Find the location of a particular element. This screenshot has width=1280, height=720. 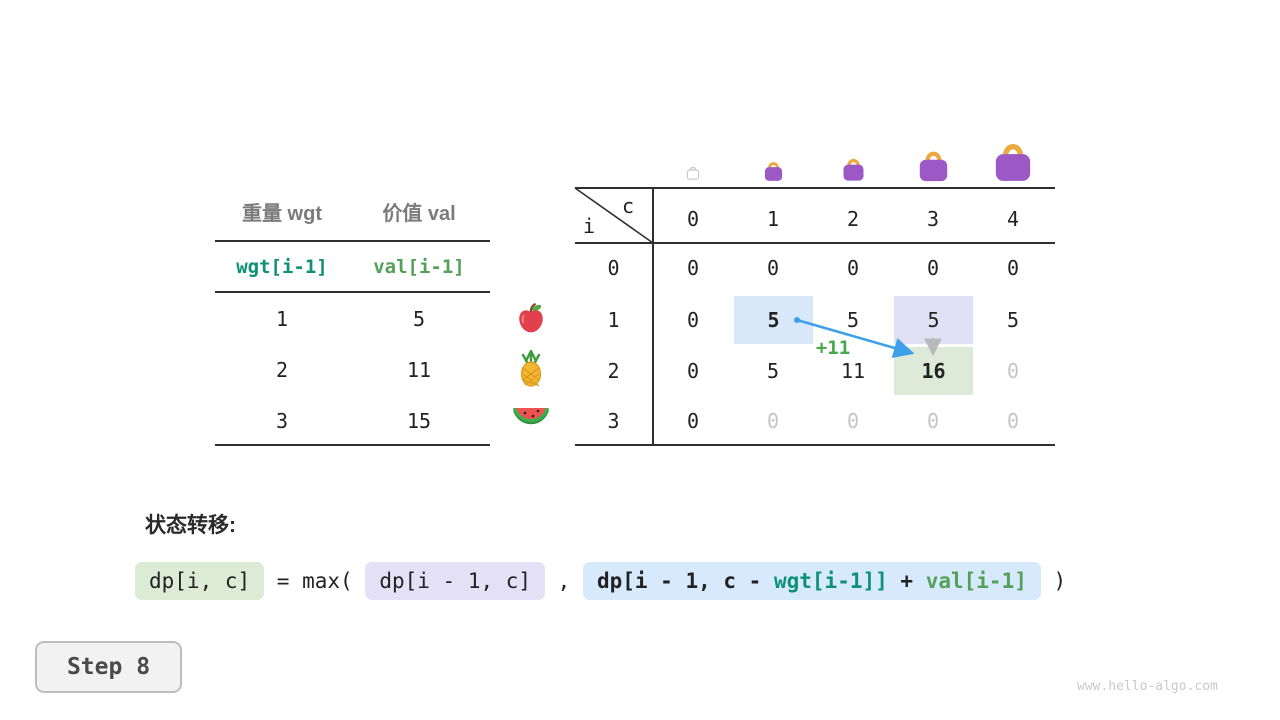

corner-col-var: c is located at coordinates (628, 206).